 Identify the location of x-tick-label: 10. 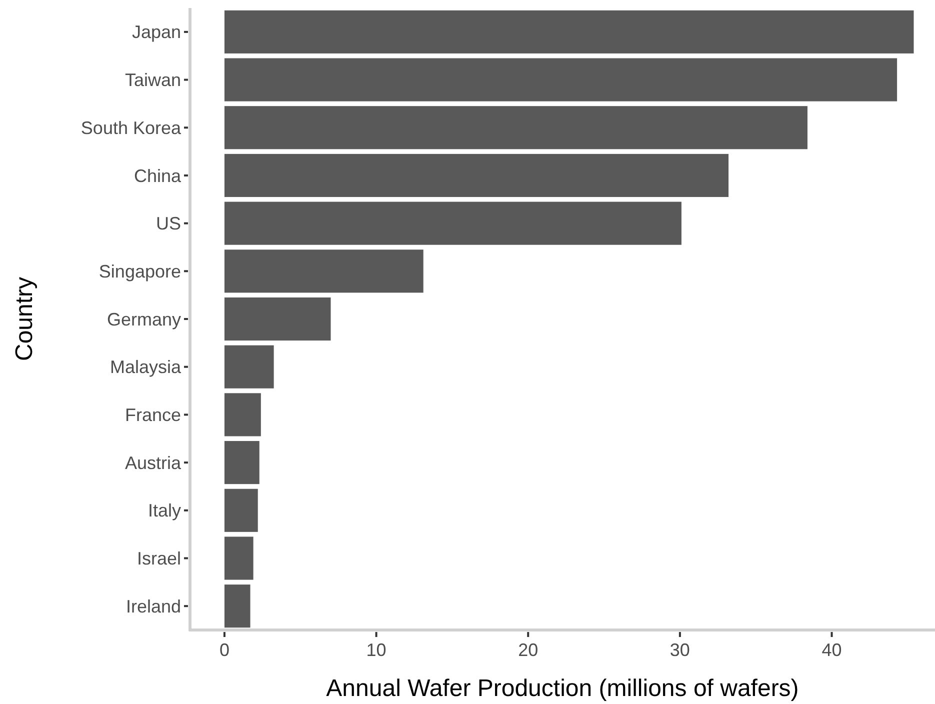
(376, 650).